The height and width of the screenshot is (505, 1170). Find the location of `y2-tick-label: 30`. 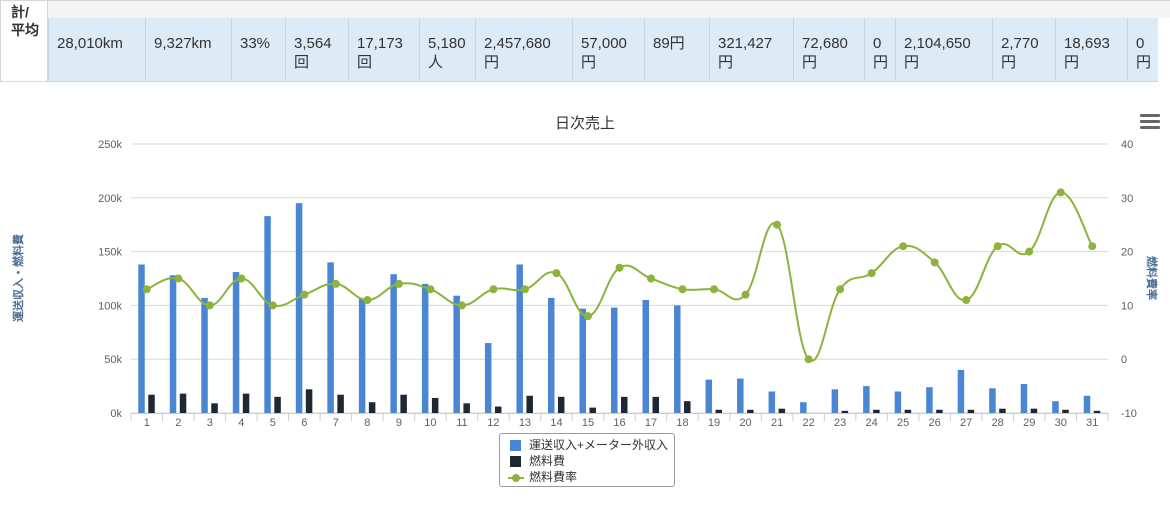

y2-tick-label: 30 is located at coordinates (1127, 199).